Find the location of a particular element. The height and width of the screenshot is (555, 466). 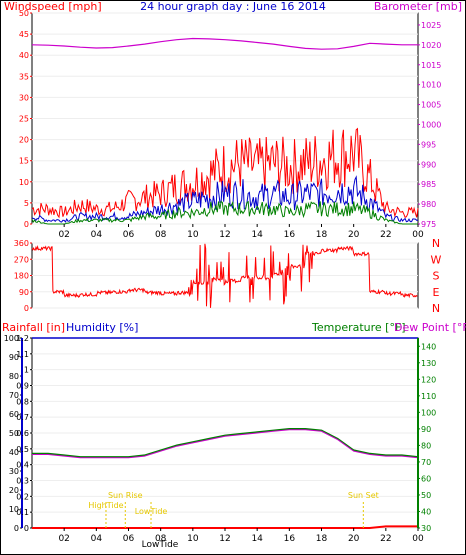

y-tick-label: 1005 is located at coordinates (431, 105).